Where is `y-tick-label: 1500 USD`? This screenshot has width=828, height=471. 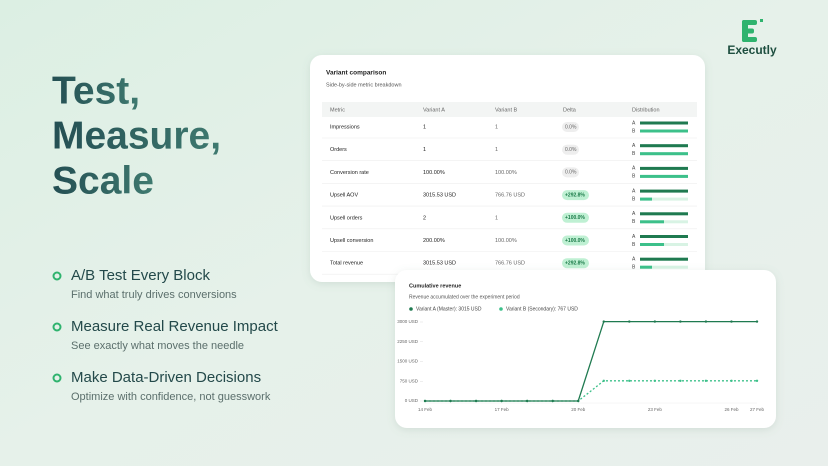
y-tick-label: 1500 USD is located at coordinates (408, 361).